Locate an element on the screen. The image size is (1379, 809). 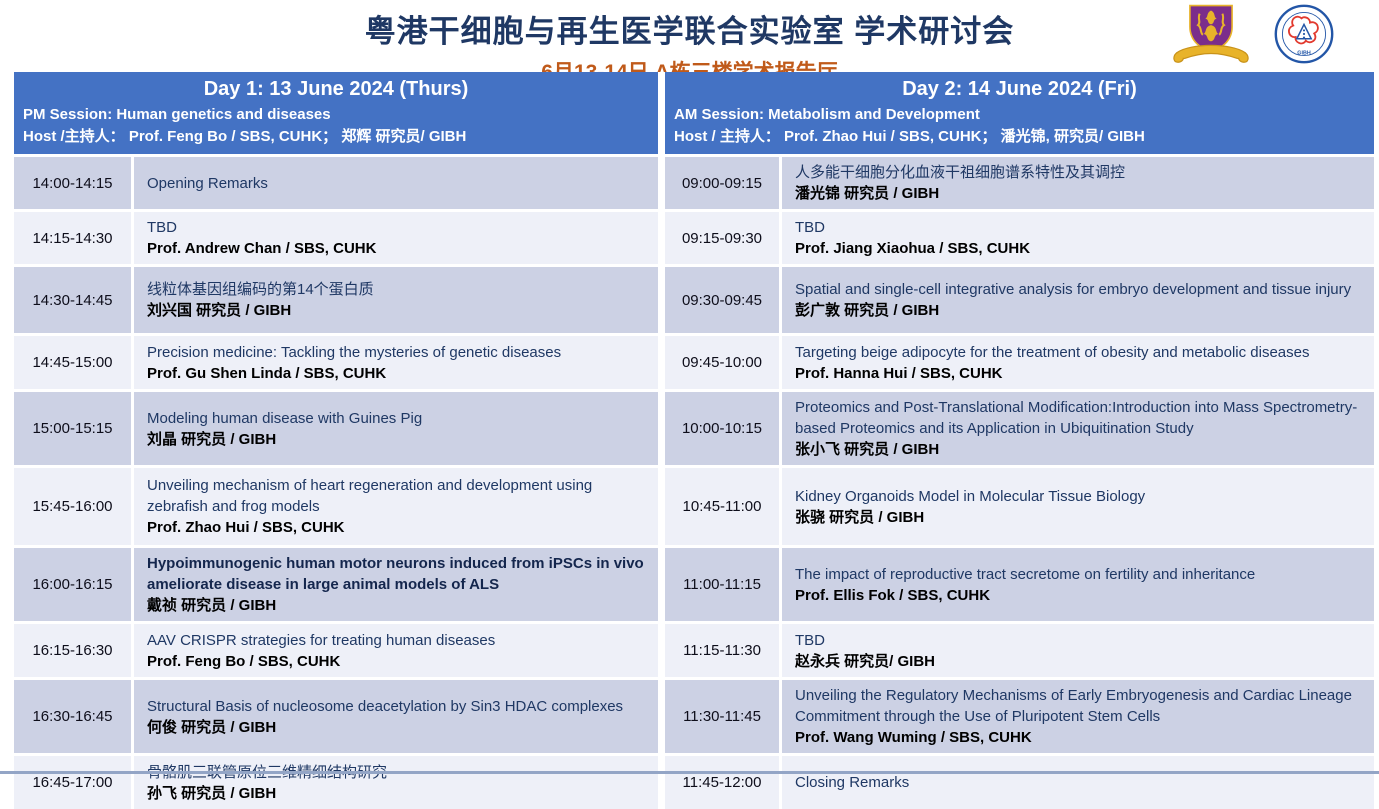
time-cell: 11:15-11:30 is located at coordinates (722, 650).